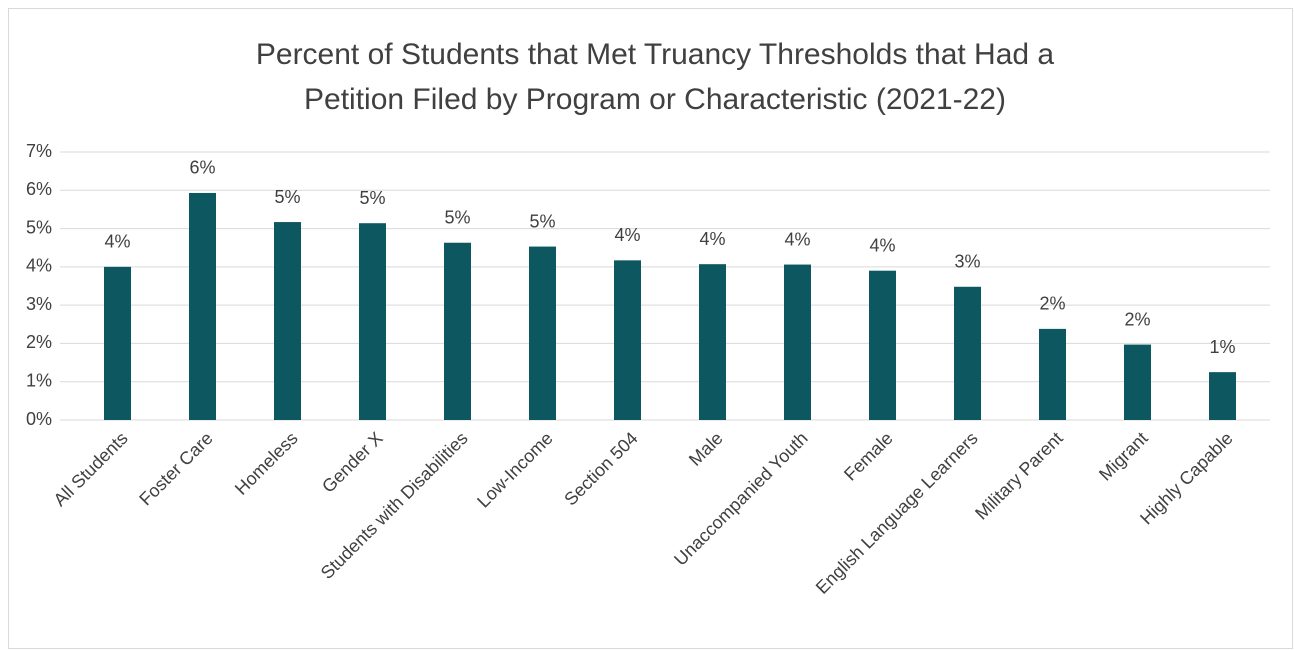  What do you see at coordinates (39, 380) in the screenshot?
I see `y-tick-label: 1%` at bounding box center [39, 380].